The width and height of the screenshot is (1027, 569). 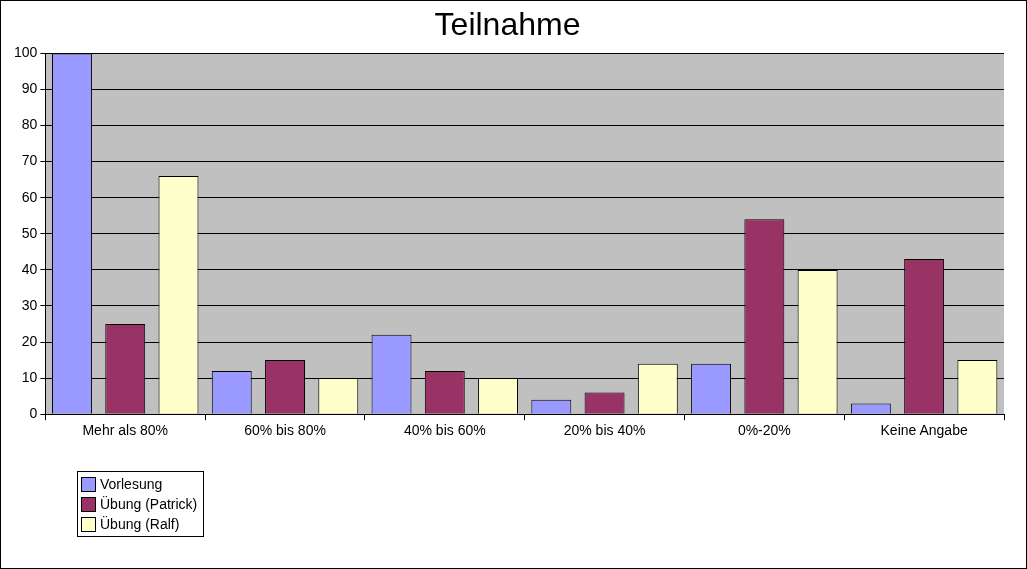 I want to click on y-tick-label: 20, so click(x=29, y=340).